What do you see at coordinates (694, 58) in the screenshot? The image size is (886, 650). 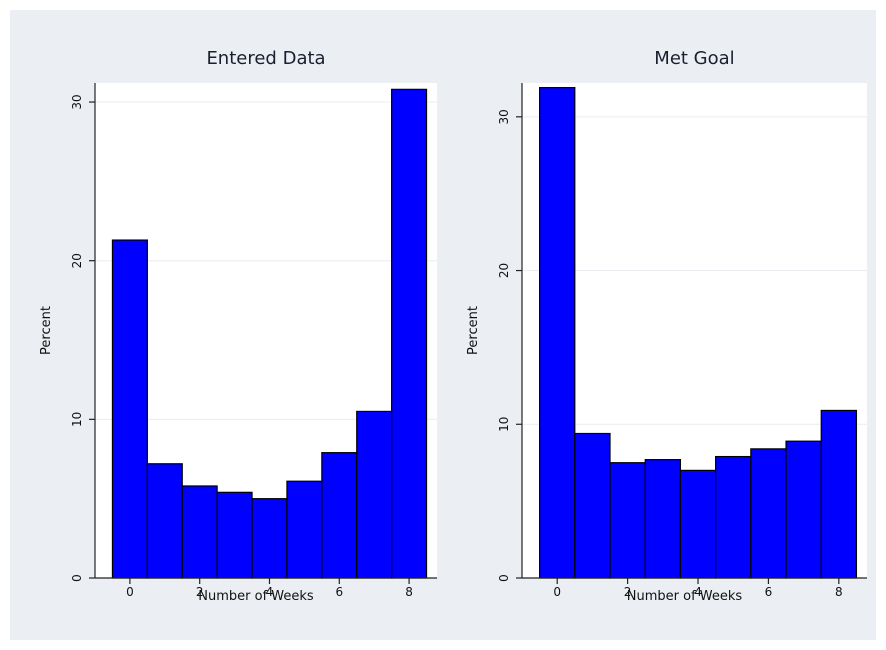 I see `chart-title: Met Goal` at bounding box center [694, 58].